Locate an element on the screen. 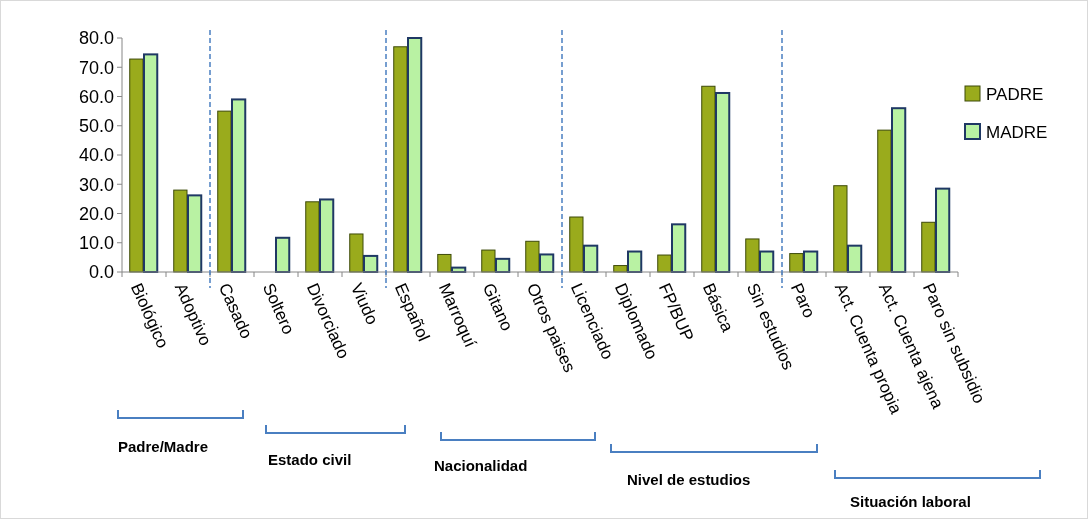 The height and width of the screenshot is (519, 1088). text: Padre/Madre is located at coordinates (163, 446).